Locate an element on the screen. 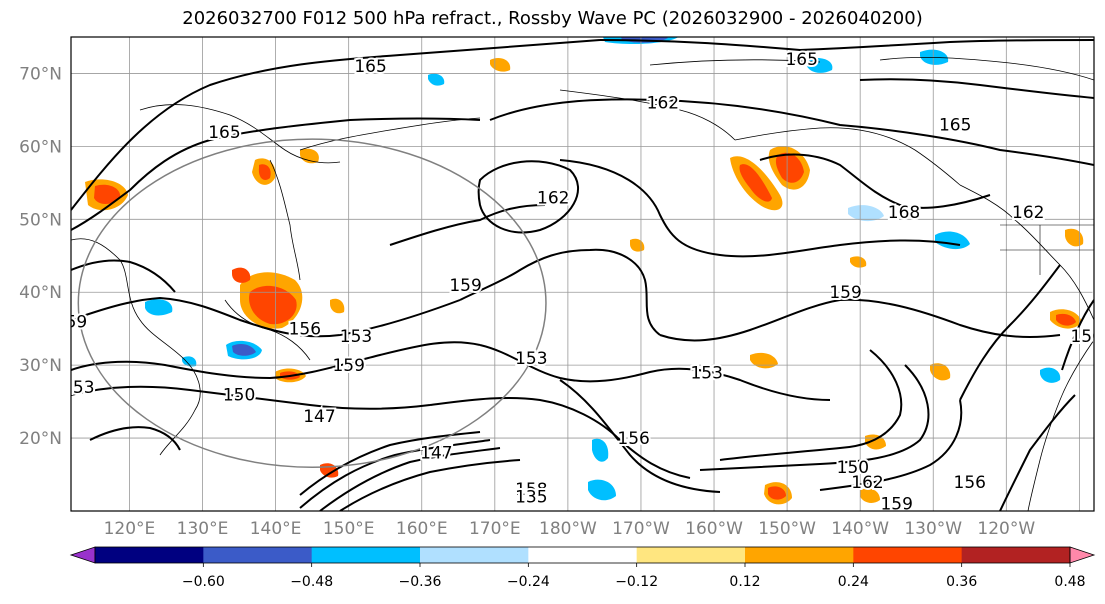  colorbar-tick-label: −0.60 is located at coordinates (203, 582).